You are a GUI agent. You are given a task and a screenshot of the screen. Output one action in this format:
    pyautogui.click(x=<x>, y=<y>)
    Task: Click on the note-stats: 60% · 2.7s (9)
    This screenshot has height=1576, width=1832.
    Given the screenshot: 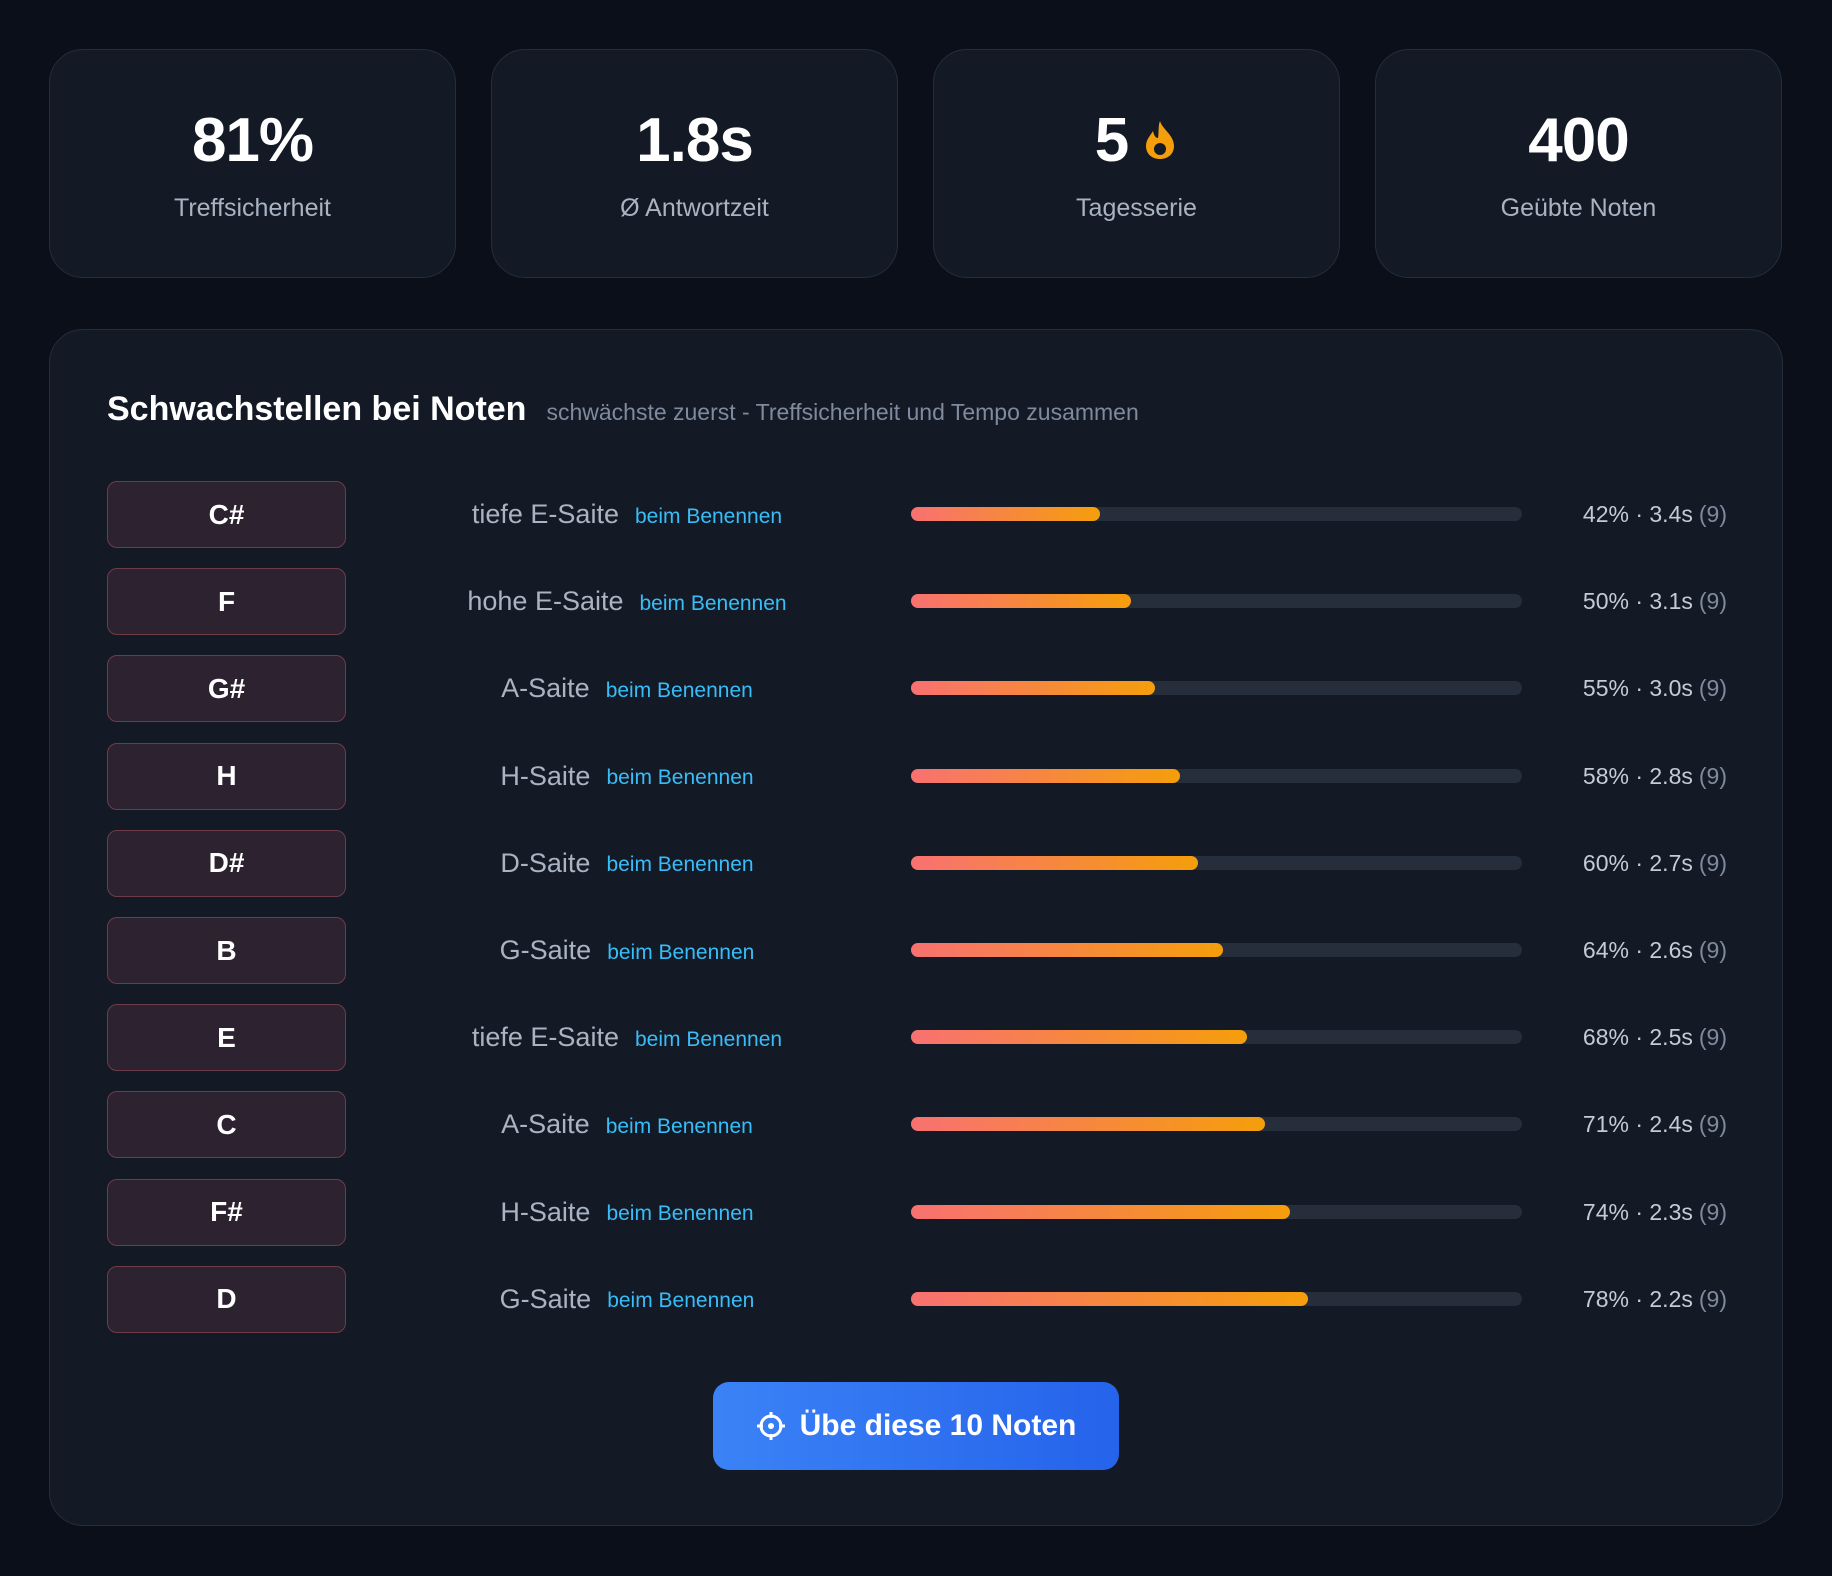 What is the action you would take?
    pyautogui.click(x=1655, y=863)
    